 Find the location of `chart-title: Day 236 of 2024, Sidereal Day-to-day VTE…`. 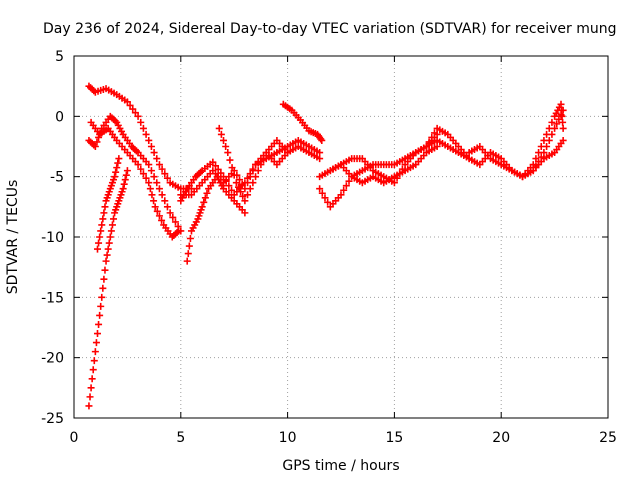

chart-title: Day 236 of 2024, Sidereal Day-to-day VTE… is located at coordinates (330, 29).